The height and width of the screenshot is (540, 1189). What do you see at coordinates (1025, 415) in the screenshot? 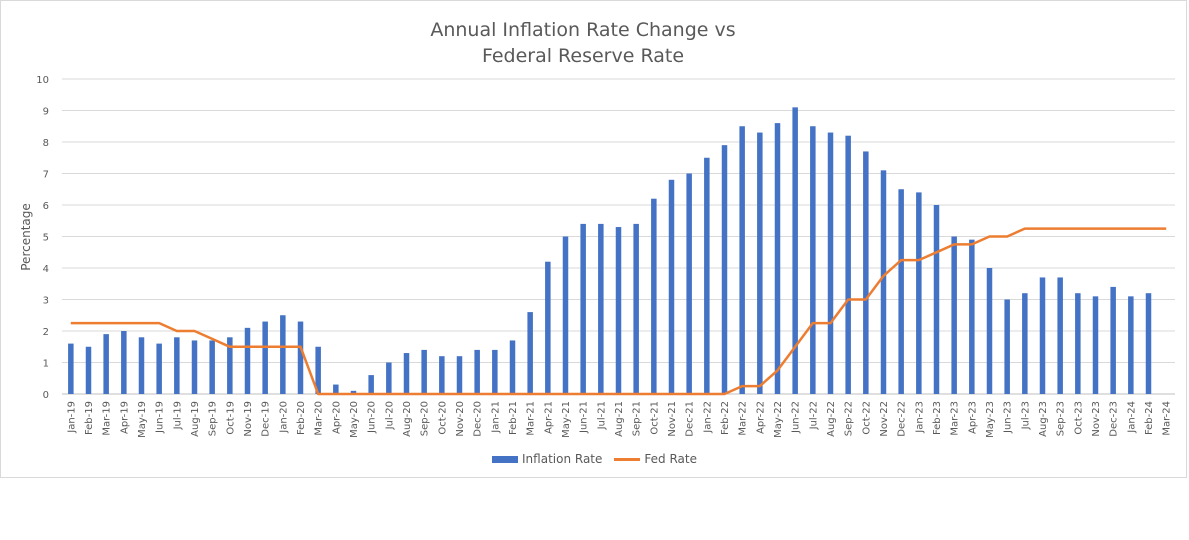
I see `x-tick-label-jul-23: Jul-23` at bounding box center [1025, 415].